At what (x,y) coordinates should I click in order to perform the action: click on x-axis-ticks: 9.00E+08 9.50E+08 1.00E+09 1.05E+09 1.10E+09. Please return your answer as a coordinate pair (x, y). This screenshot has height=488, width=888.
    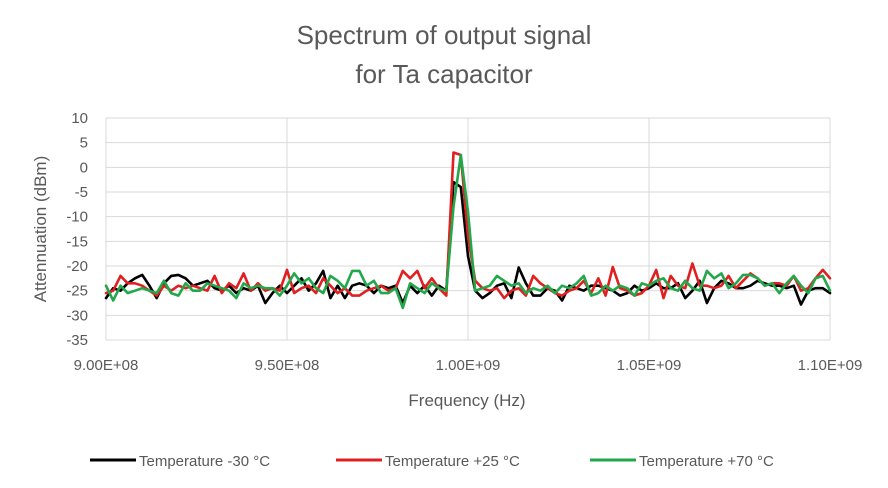
    Looking at the image, I should click on (468, 365).